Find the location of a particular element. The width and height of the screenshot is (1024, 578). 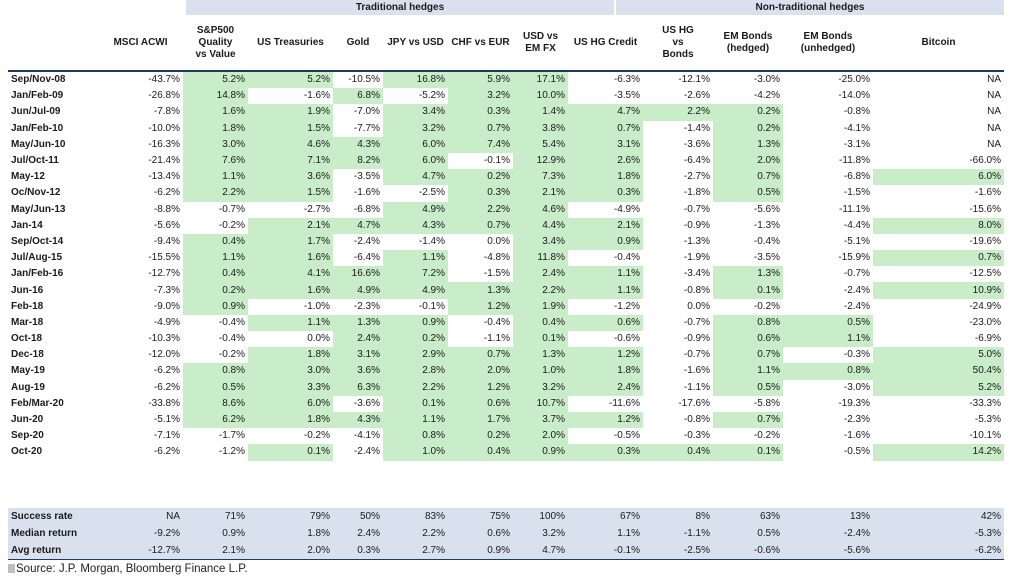

table-cell: 0.3% is located at coordinates (605, 193).